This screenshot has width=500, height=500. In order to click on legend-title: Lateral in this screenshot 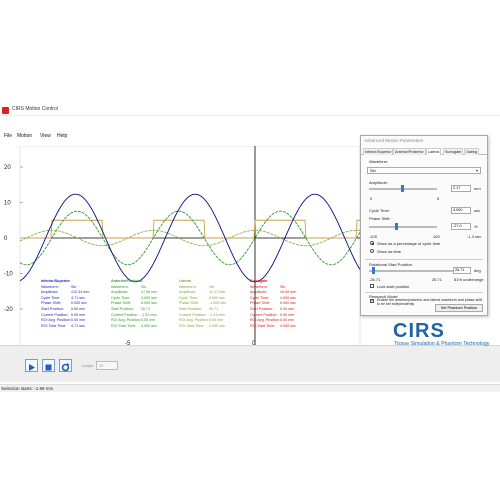, I will do `click(185, 281)`.